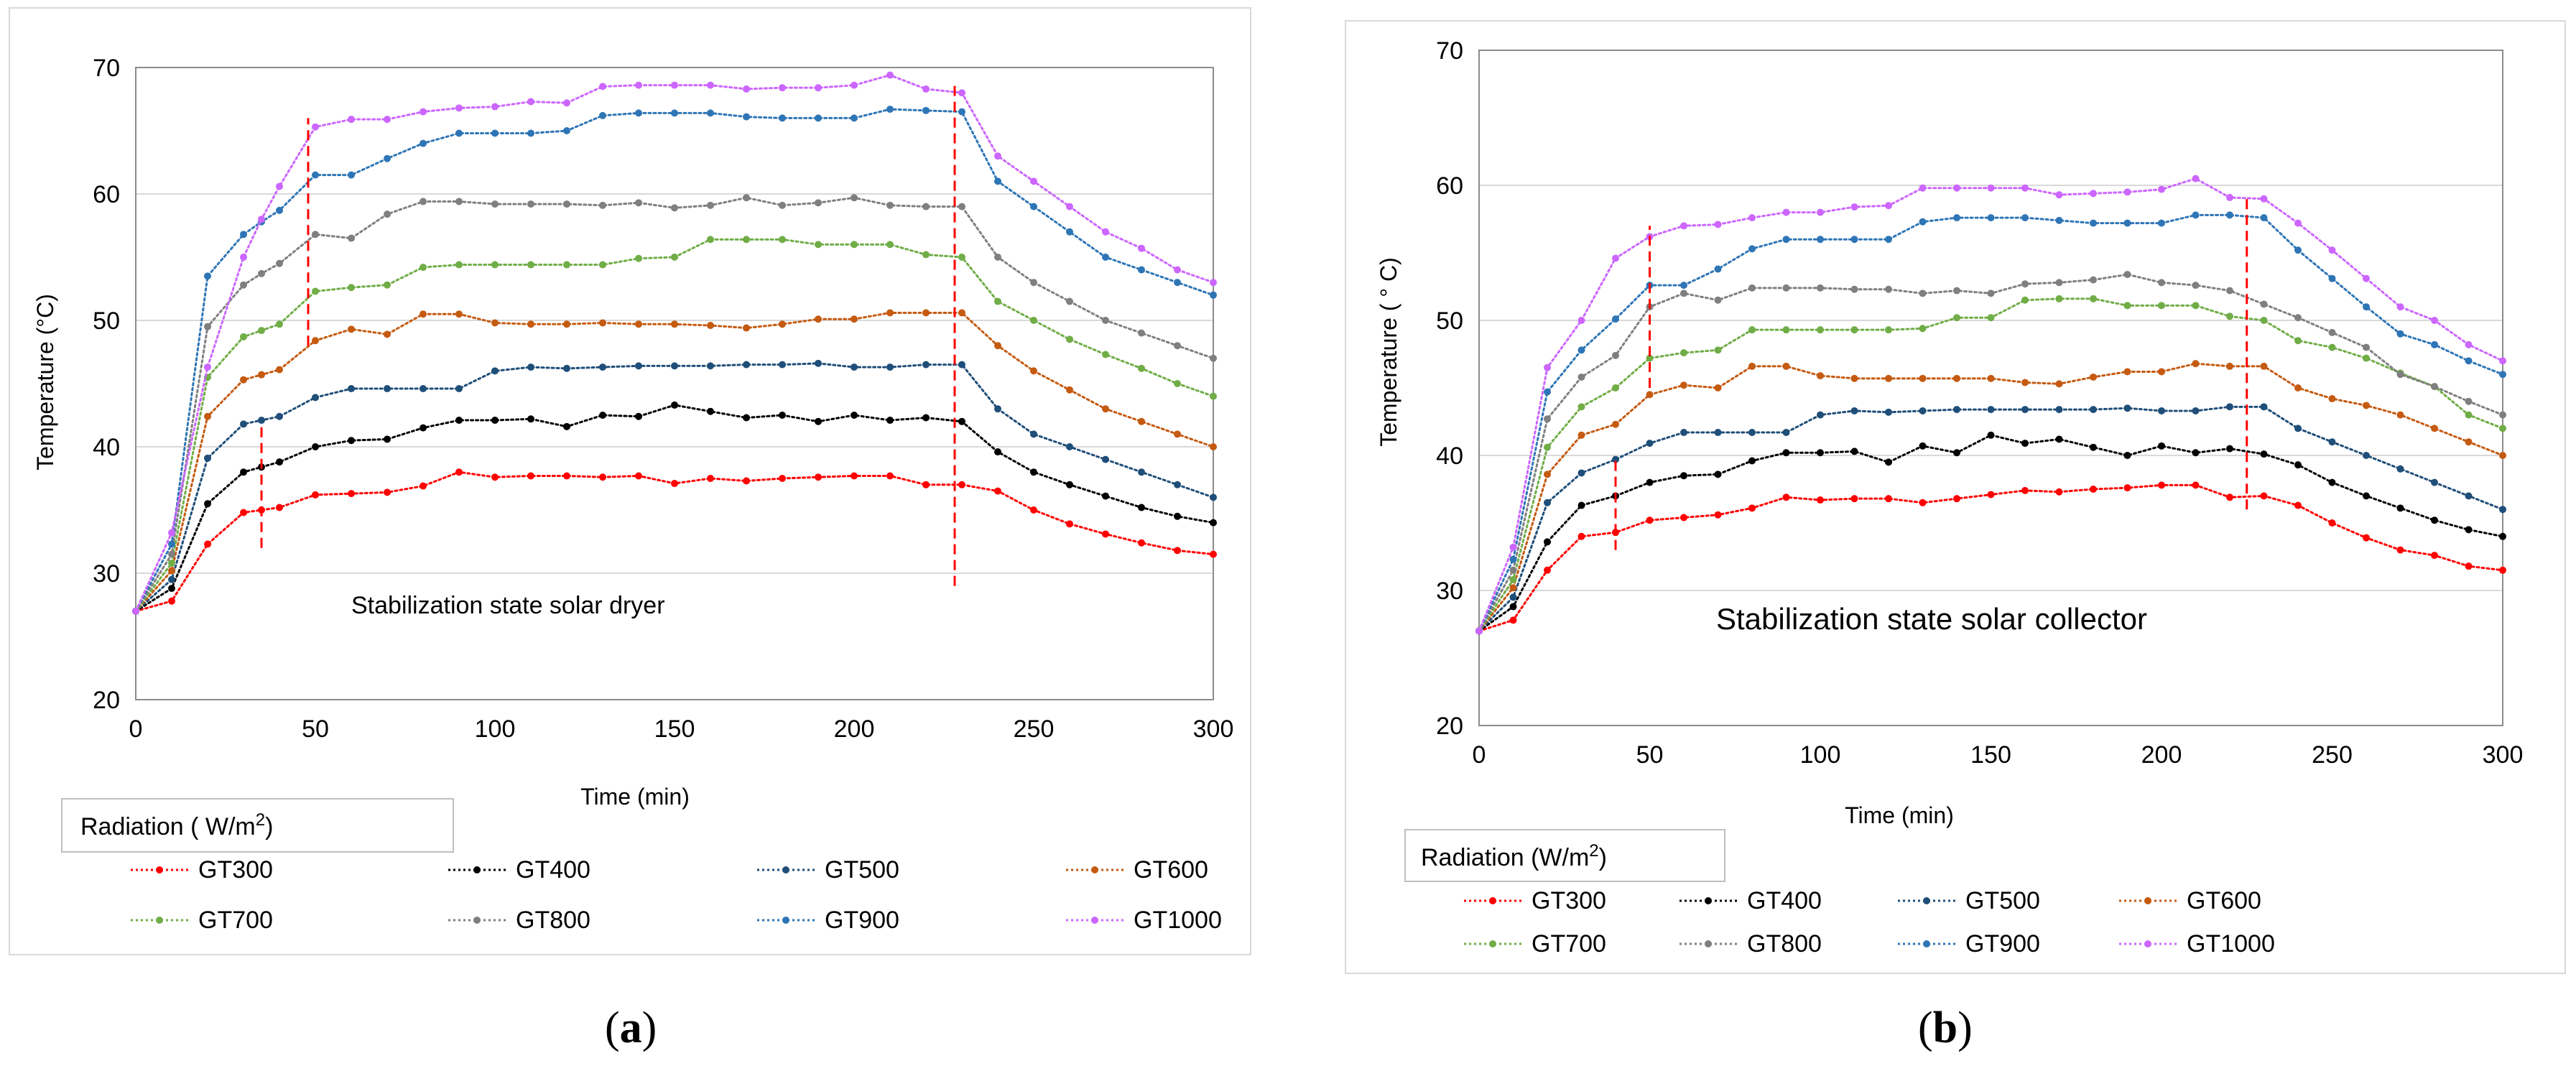 This screenshot has width=2576, height=1066. Describe the element at coordinates (1991, 464) in the screenshot. I see `series-line-gt700` at that location.